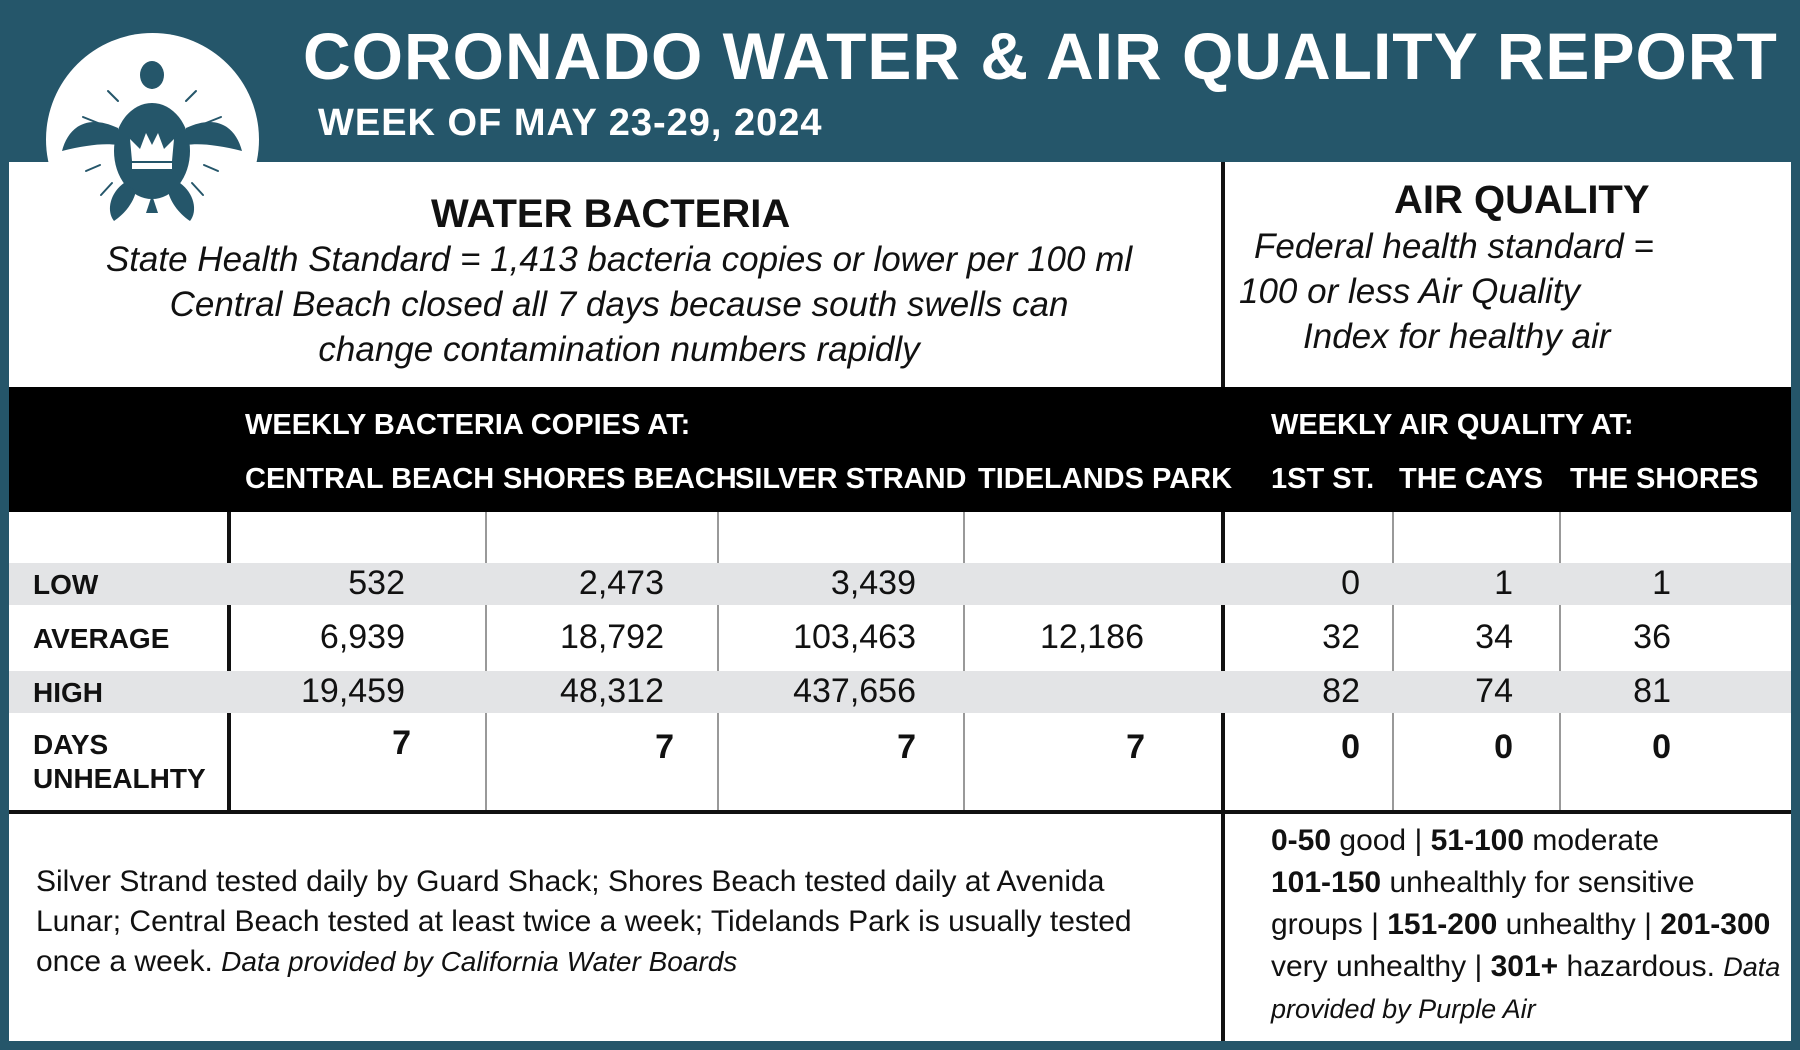  I want to click on aqi-label-unhealthy: unhealthy |, so click(1579, 924).